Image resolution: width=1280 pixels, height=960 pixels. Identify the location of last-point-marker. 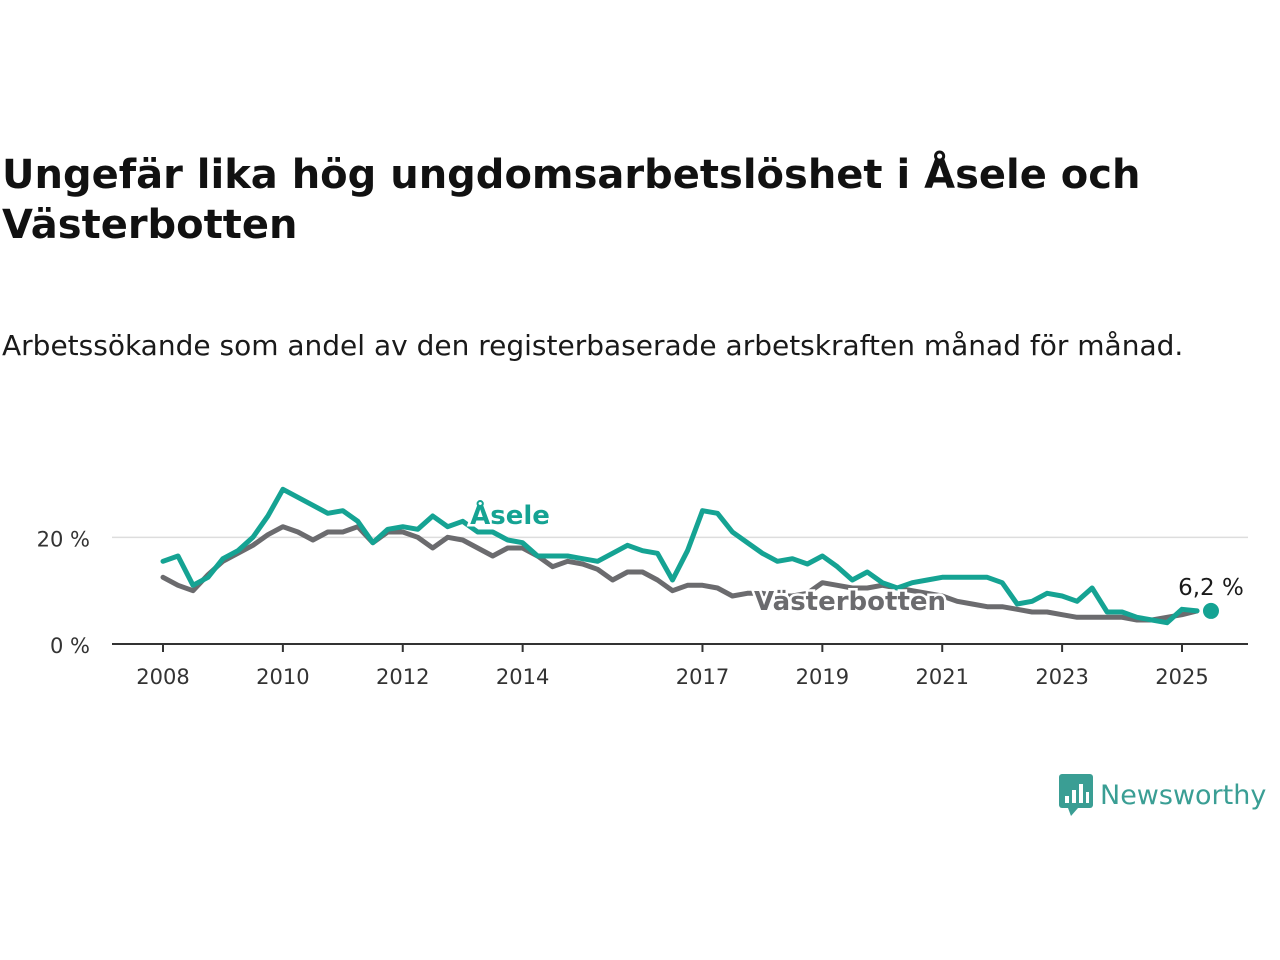
(1210, 610).